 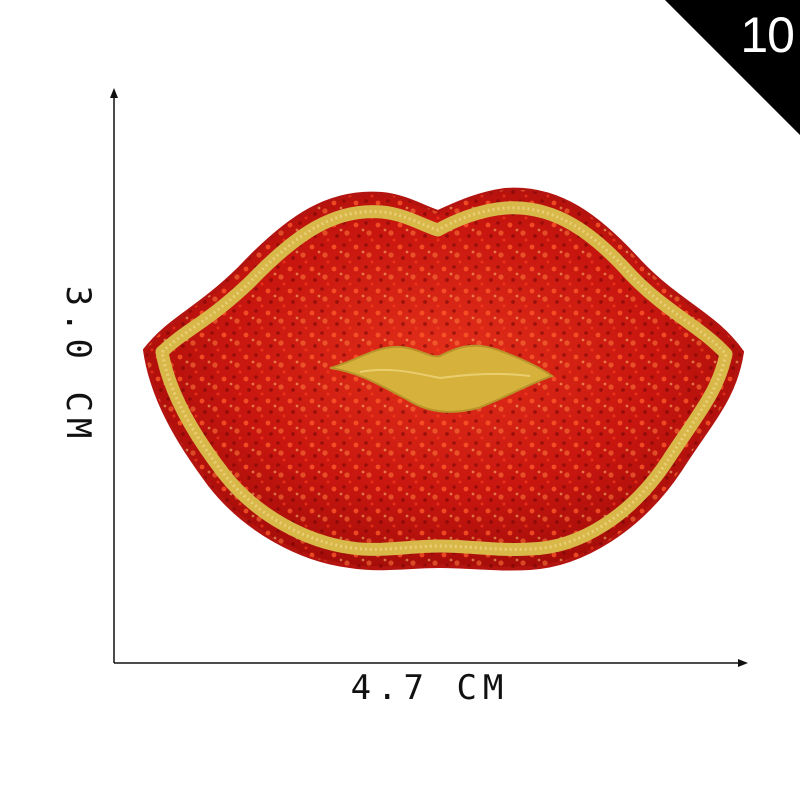 I want to click on width-label: 4.7 CM, so click(x=430, y=688).